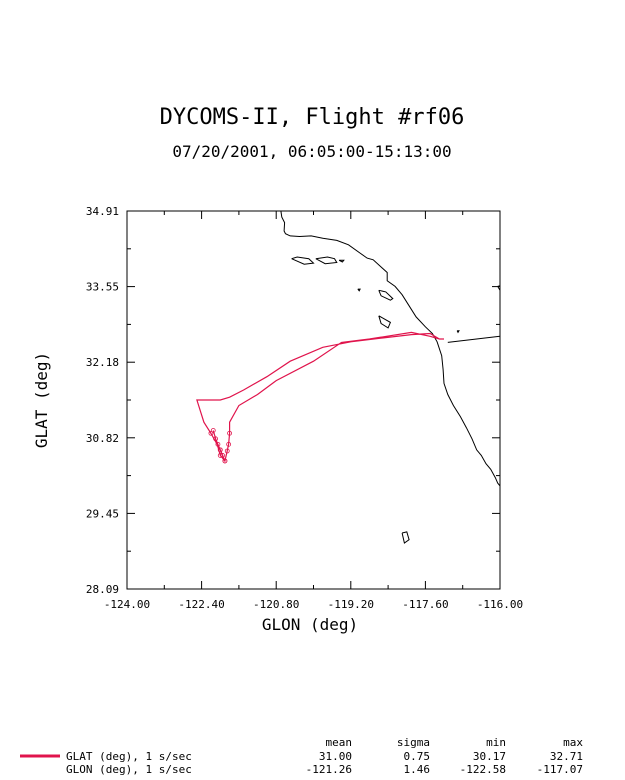 The image size is (625, 780). I want to click on stats-row-sigma: 1.46, so click(417, 769).